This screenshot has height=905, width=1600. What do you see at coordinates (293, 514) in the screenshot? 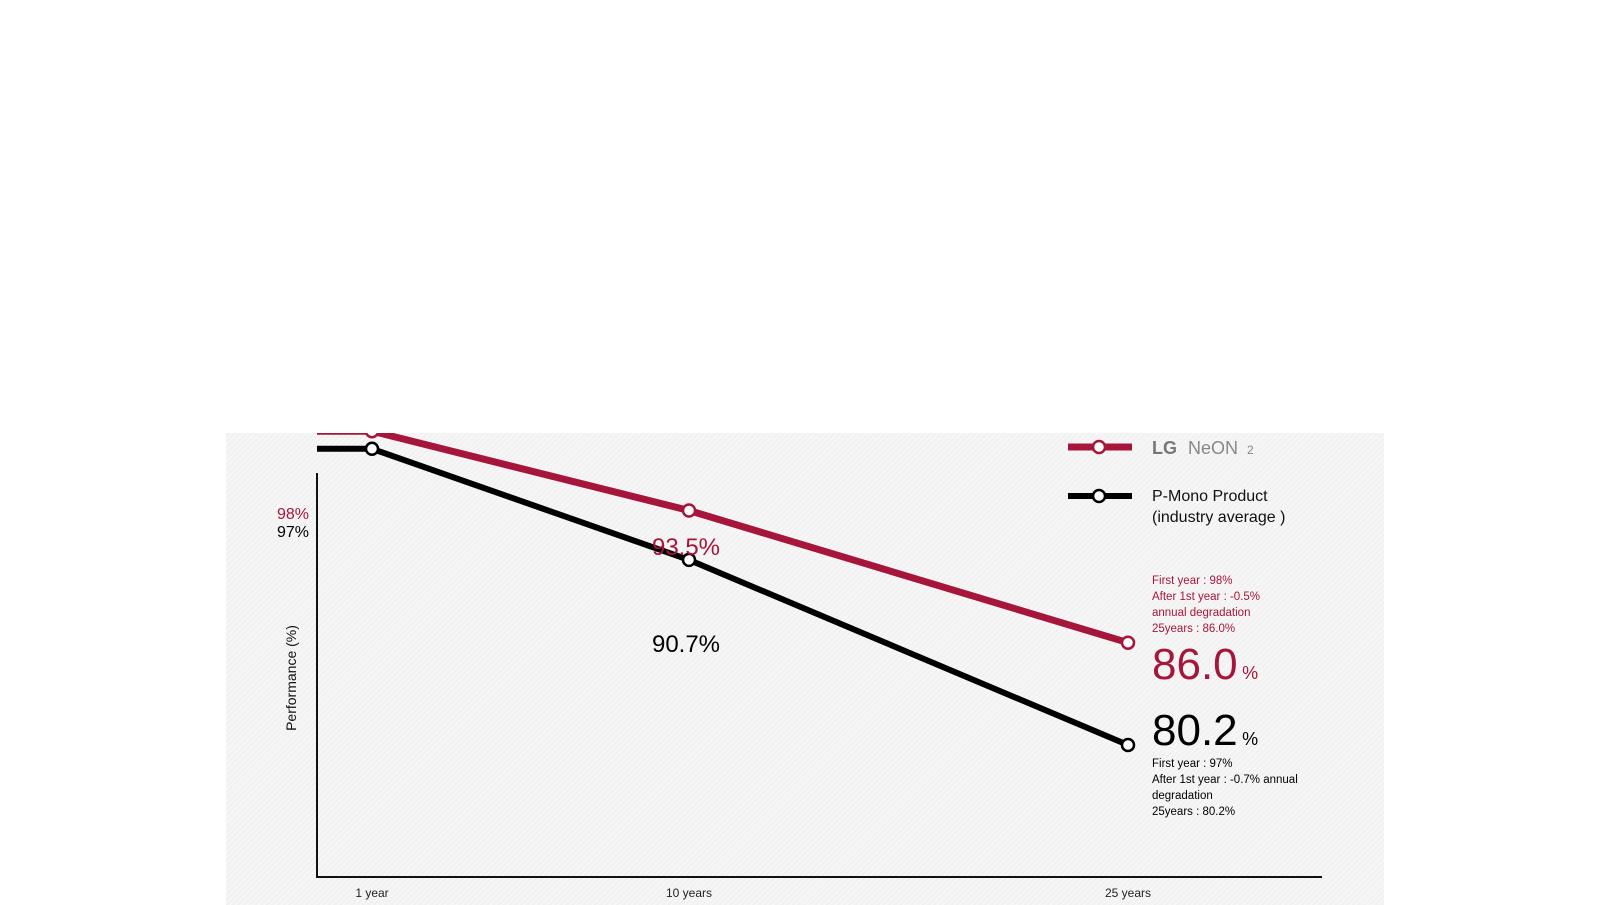
I see `start-label-lg: 98%` at bounding box center [293, 514].